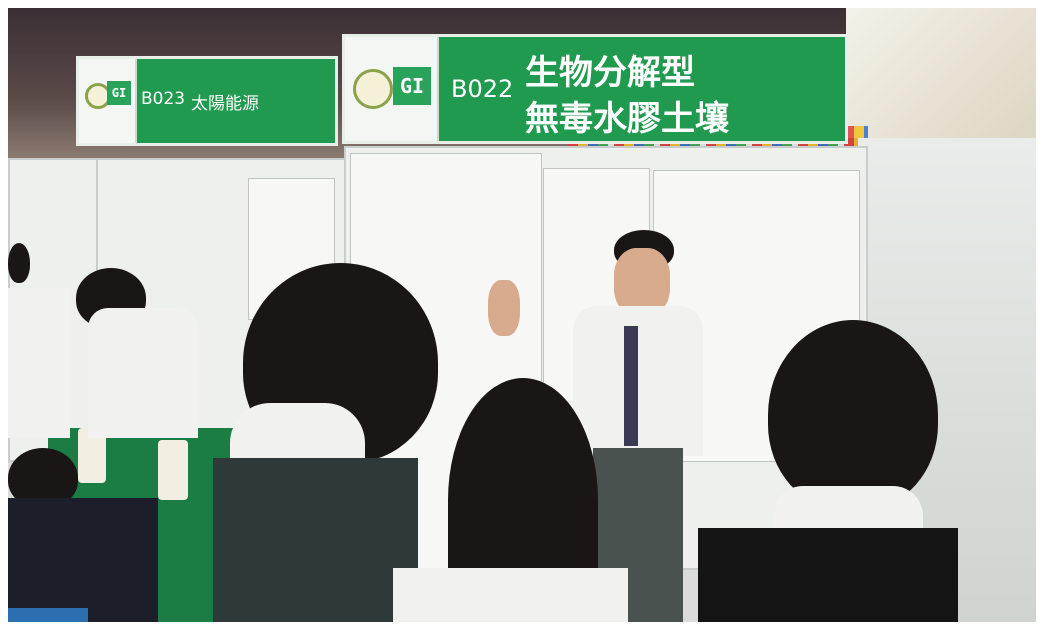 The height and width of the screenshot is (630, 1044). Describe the element at coordinates (627, 119) in the screenshot. I see `booth-title-line2: 無毒水膠土壤` at that location.